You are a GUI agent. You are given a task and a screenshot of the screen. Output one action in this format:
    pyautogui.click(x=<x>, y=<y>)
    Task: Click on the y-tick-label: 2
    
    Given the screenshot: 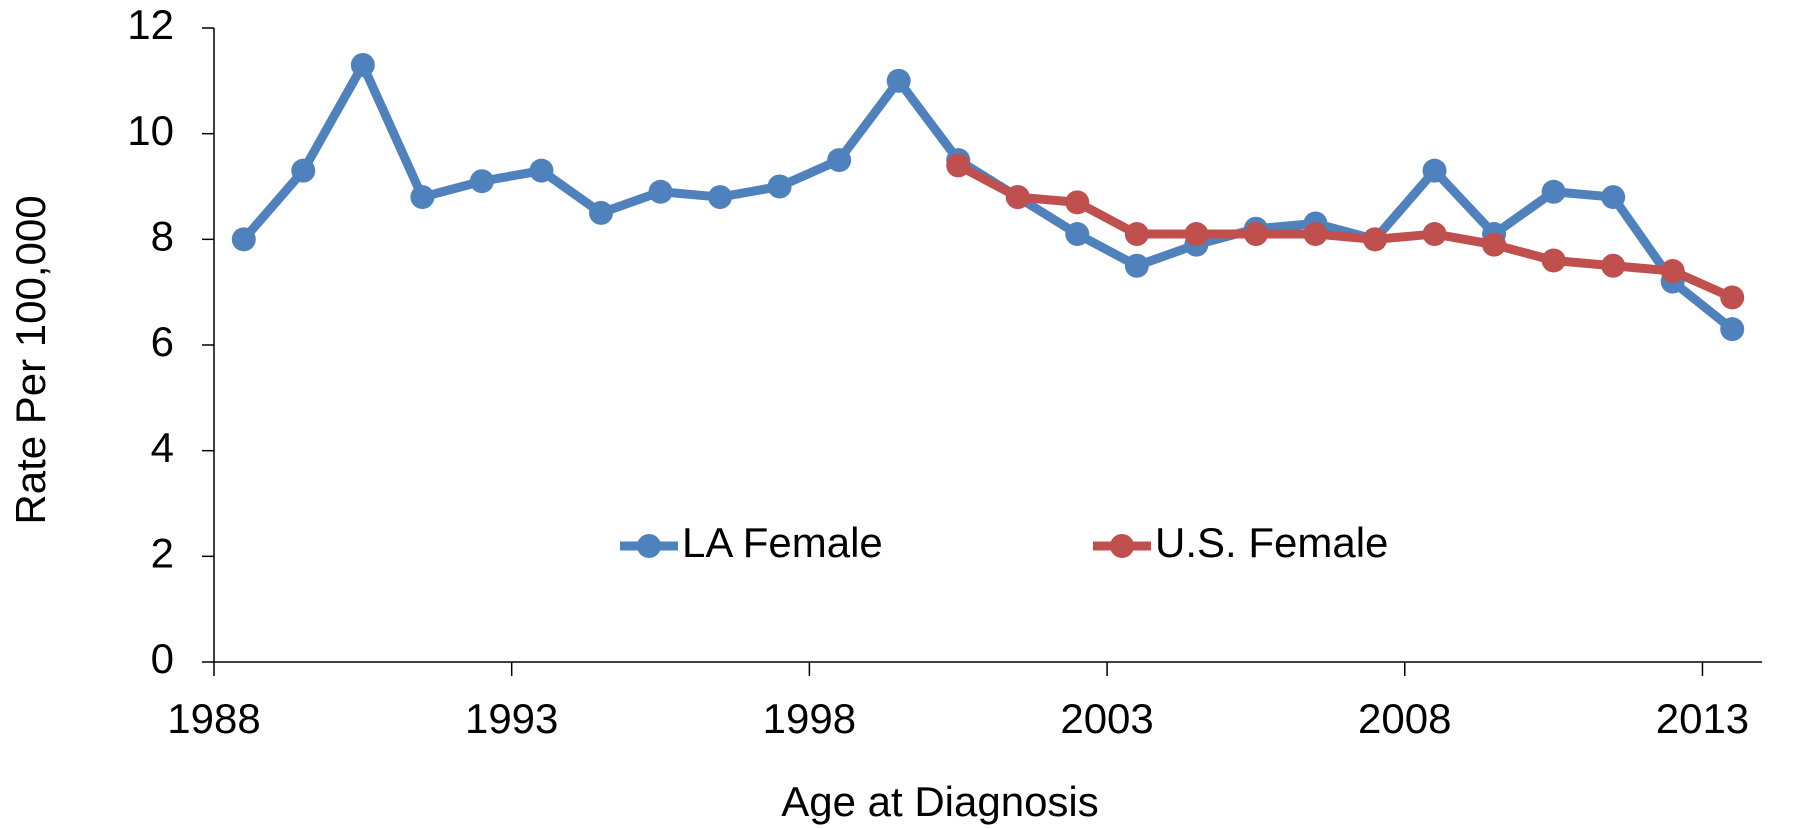 What is the action you would take?
    pyautogui.click(x=162, y=552)
    